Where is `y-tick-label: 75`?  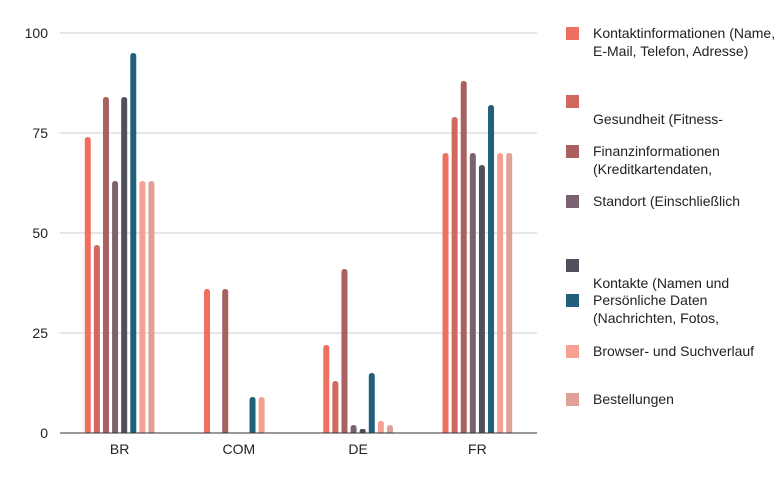
y-tick-label: 75 is located at coordinates (40, 133).